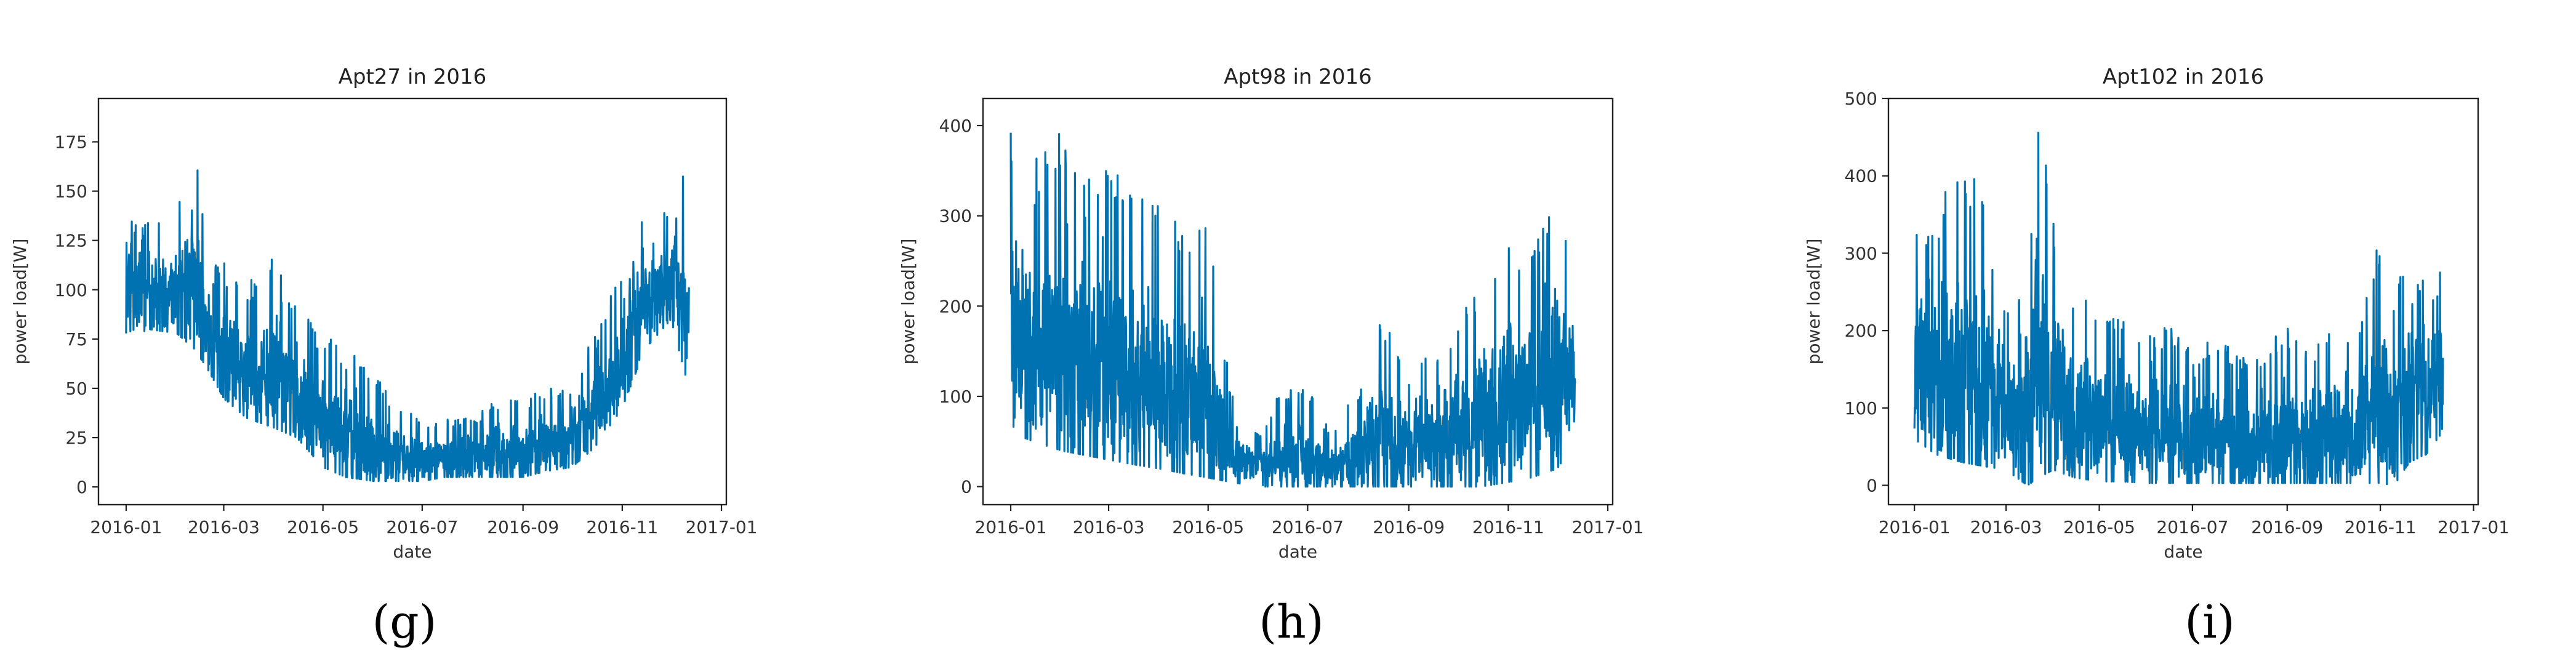 The width and height of the screenshot is (2576, 669). Describe the element at coordinates (1861, 99) in the screenshot. I see `y-tick-label: 500` at that location.